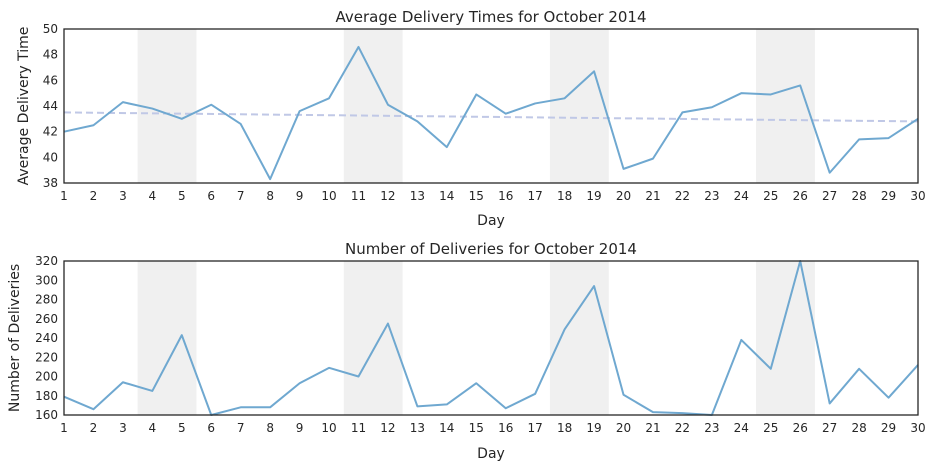  I want to click on delivery-count-y-tick-180: 180, so click(46, 396).